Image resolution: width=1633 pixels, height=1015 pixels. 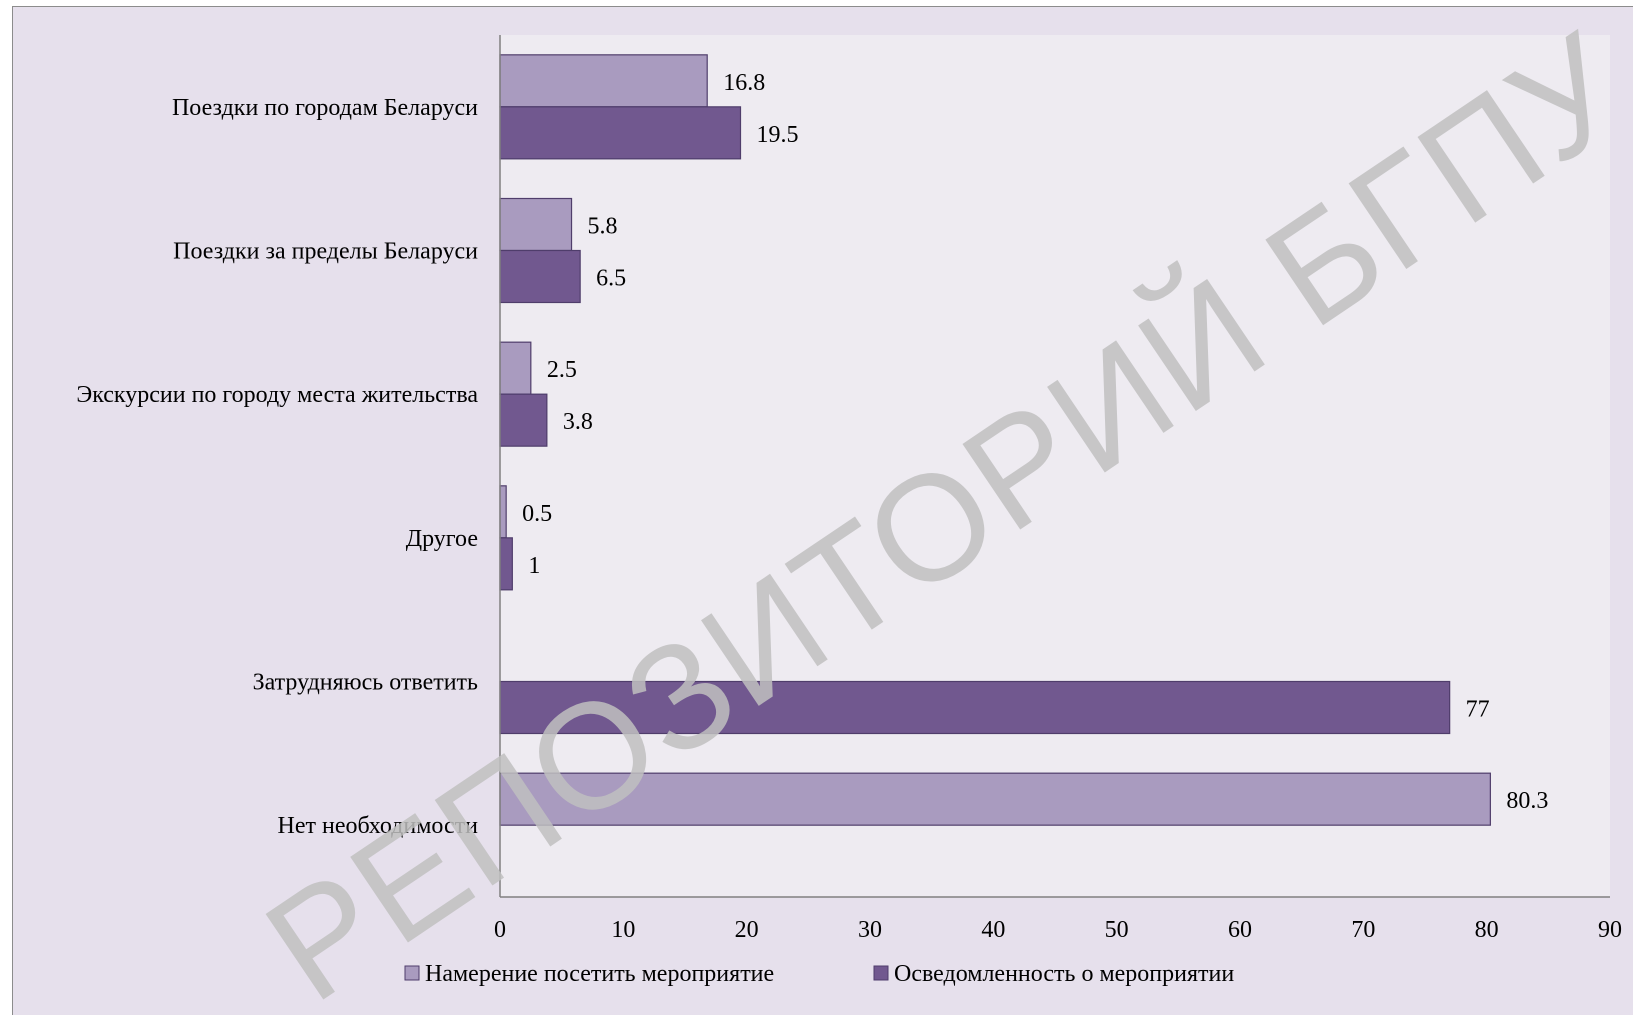 What do you see at coordinates (365, 683) in the screenshot?
I see `category-label: Затрудняюсь ответить` at bounding box center [365, 683].